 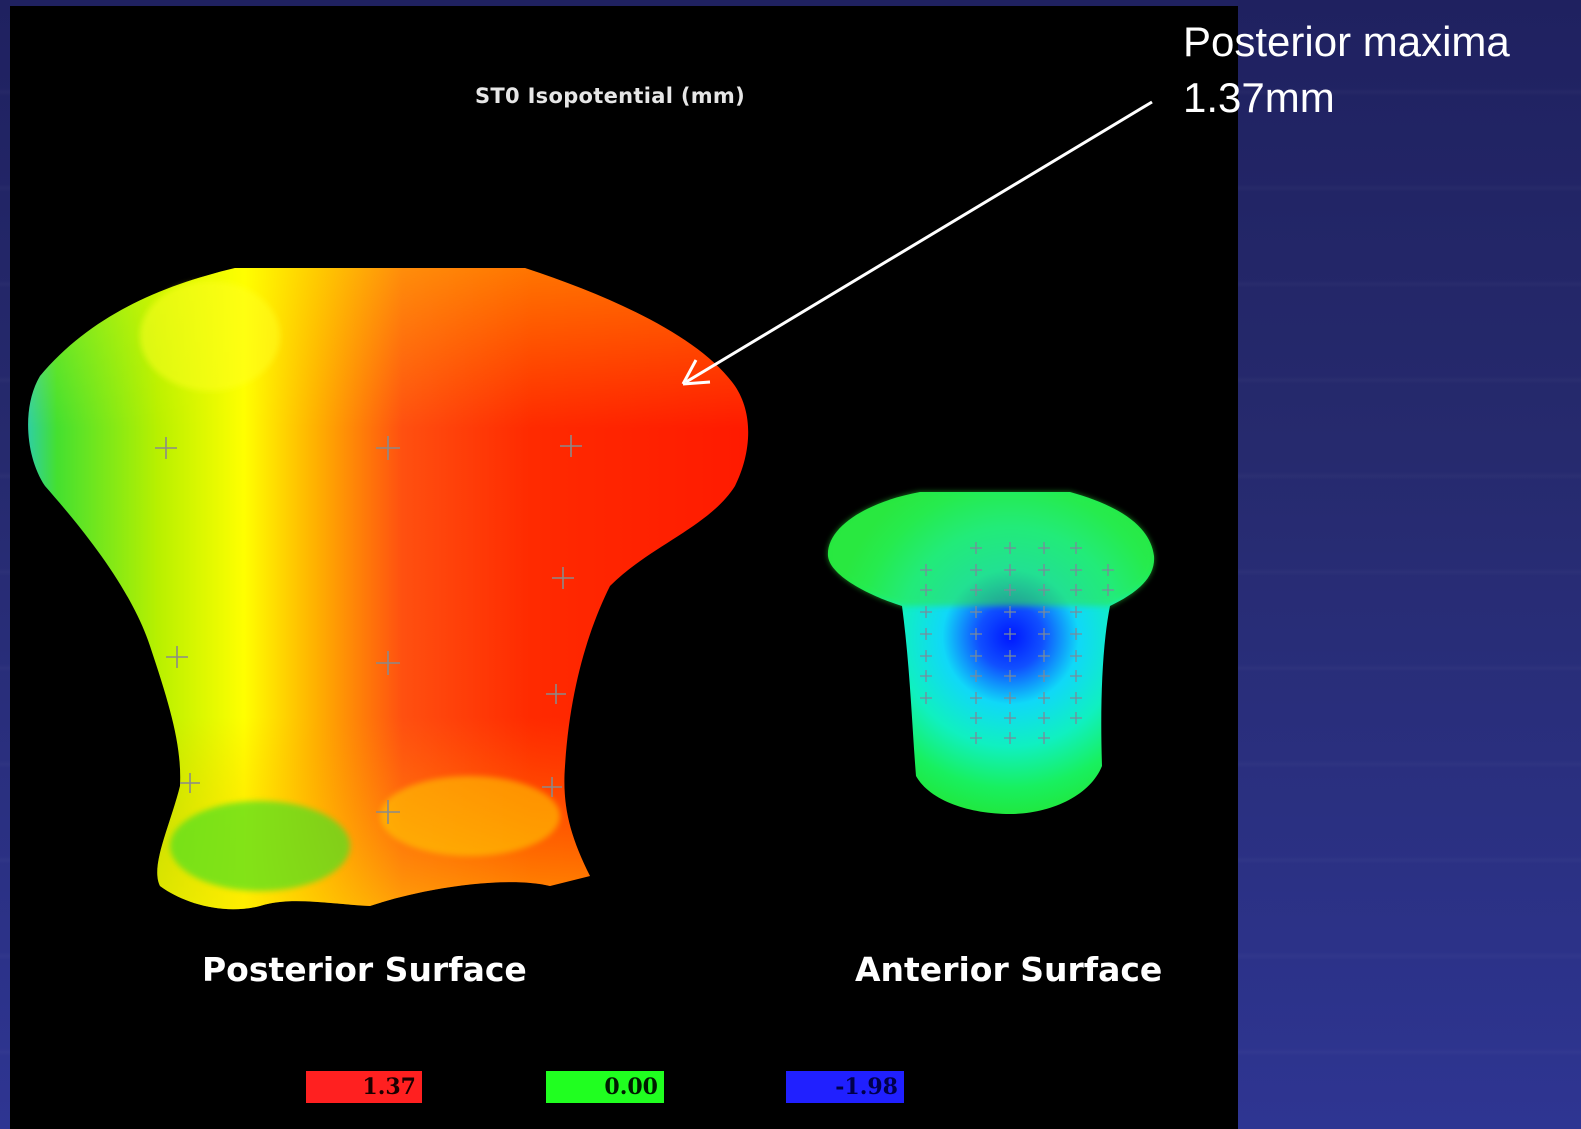 What do you see at coordinates (845, 1087) in the screenshot?
I see `legend-min-value: -1.98` at bounding box center [845, 1087].